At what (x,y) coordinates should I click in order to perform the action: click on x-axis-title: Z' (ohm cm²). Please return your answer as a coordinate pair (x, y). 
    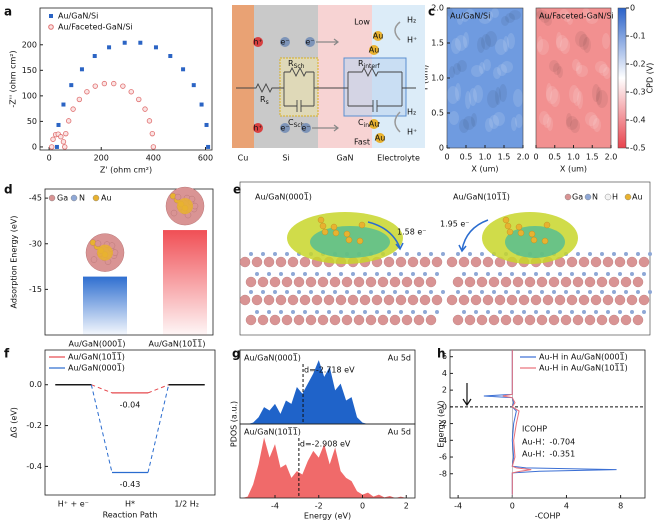
    Looking at the image, I should click on (126, 170).